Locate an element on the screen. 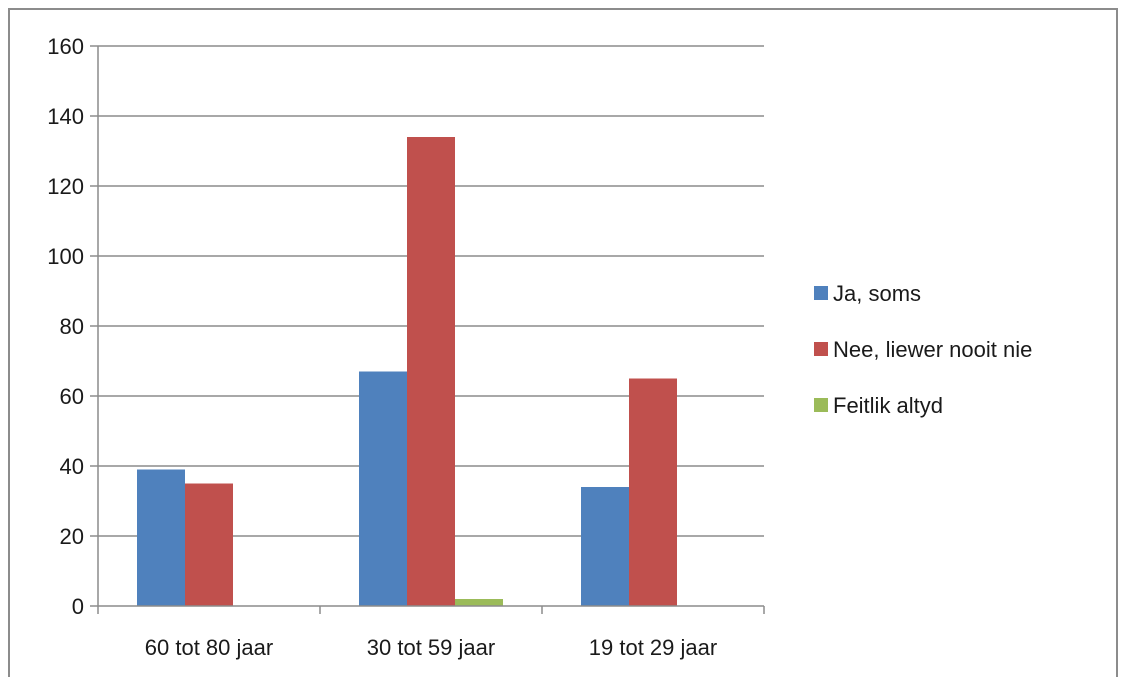 The height and width of the screenshot is (677, 1126). y-tick-label: 20 is located at coordinates (72, 536).